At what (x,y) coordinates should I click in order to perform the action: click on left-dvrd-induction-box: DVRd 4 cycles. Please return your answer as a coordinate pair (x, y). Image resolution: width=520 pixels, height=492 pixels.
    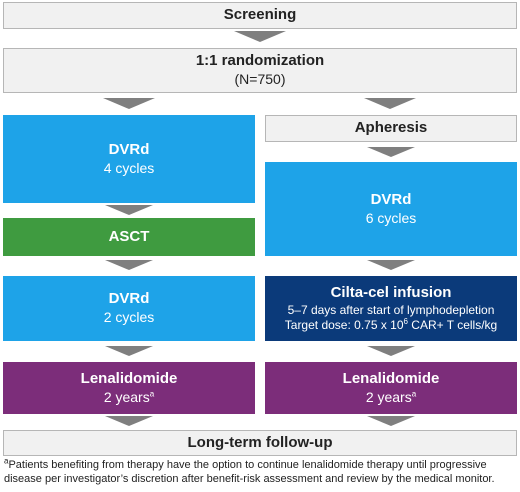
    Looking at the image, I should click on (129, 159).